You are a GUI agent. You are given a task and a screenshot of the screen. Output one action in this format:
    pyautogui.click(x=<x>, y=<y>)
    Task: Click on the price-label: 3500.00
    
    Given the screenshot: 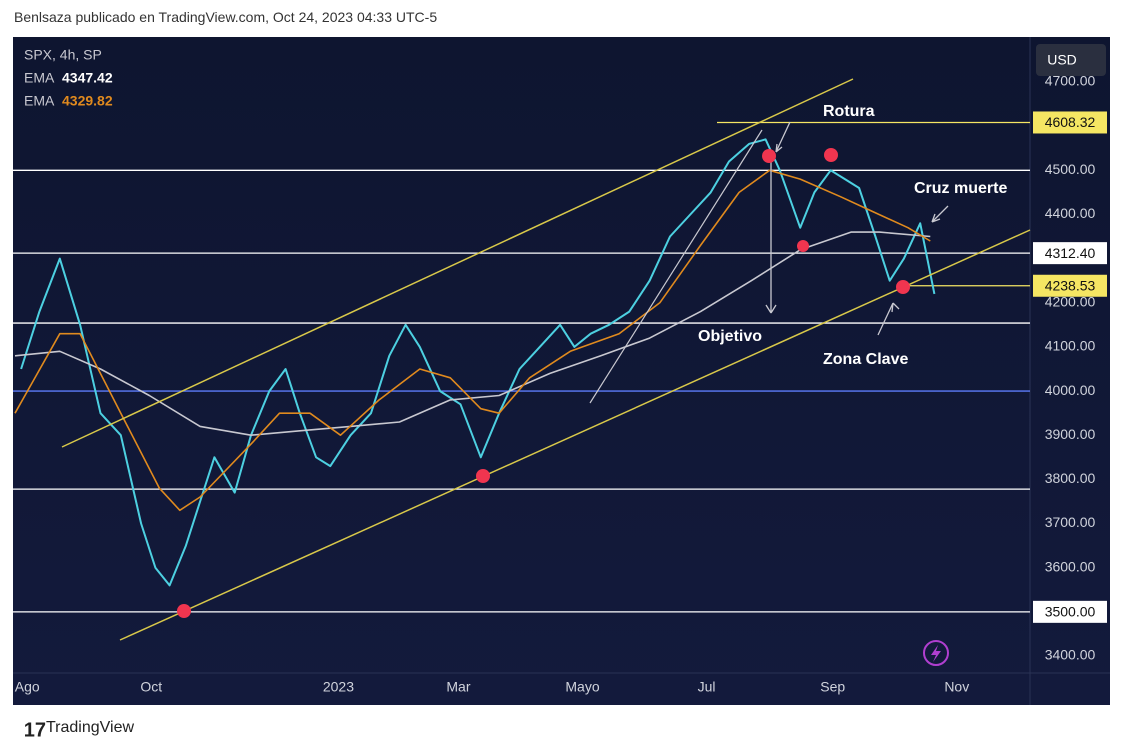 What is the action you would take?
    pyautogui.click(x=1070, y=612)
    